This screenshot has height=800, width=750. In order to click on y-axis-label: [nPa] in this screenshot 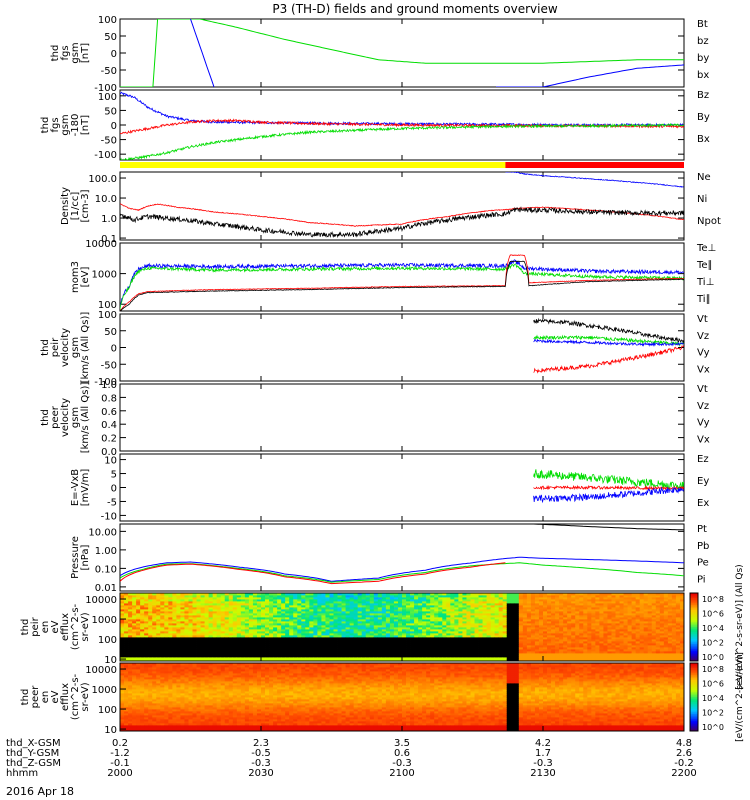, I will do `click(85, 557)`.